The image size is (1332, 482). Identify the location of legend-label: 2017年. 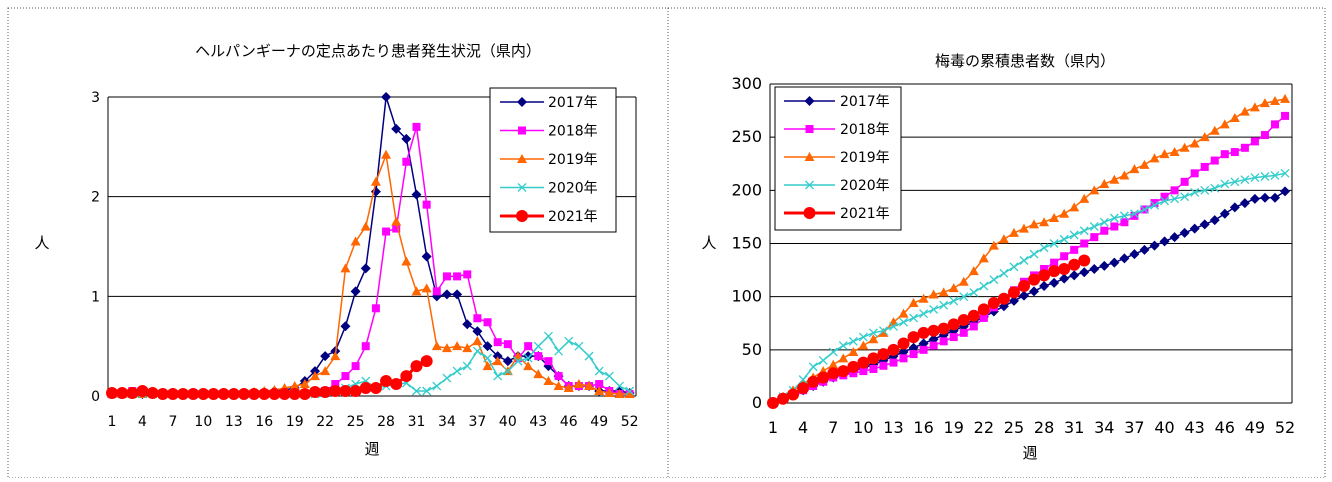
(865, 102).